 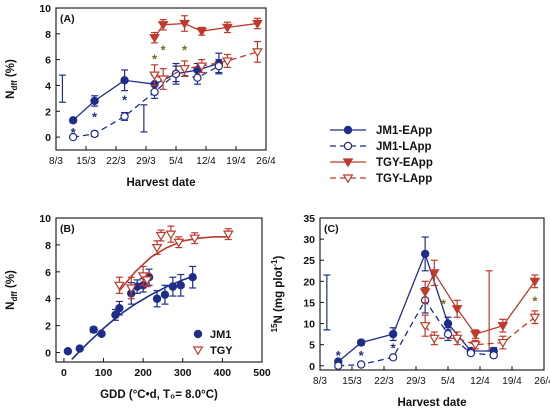 I want to click on series-jm1, so click(x=130, y=310).